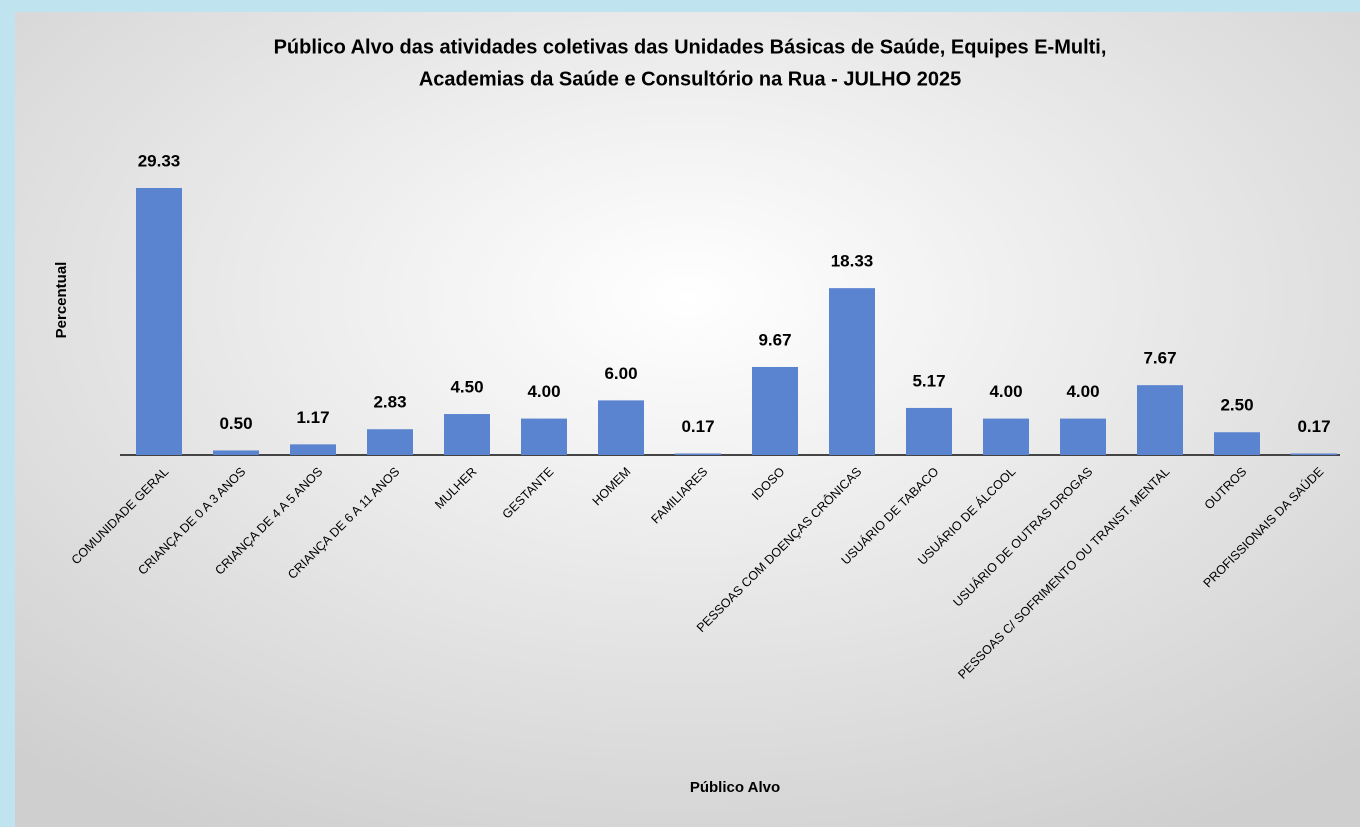 Image resolution: width=1360 pixels, height=827 pixels. What do you see at coordinates (466, 387) in the screenshot?
I see `data-label: 4.50` at bounding box center [466, 387].